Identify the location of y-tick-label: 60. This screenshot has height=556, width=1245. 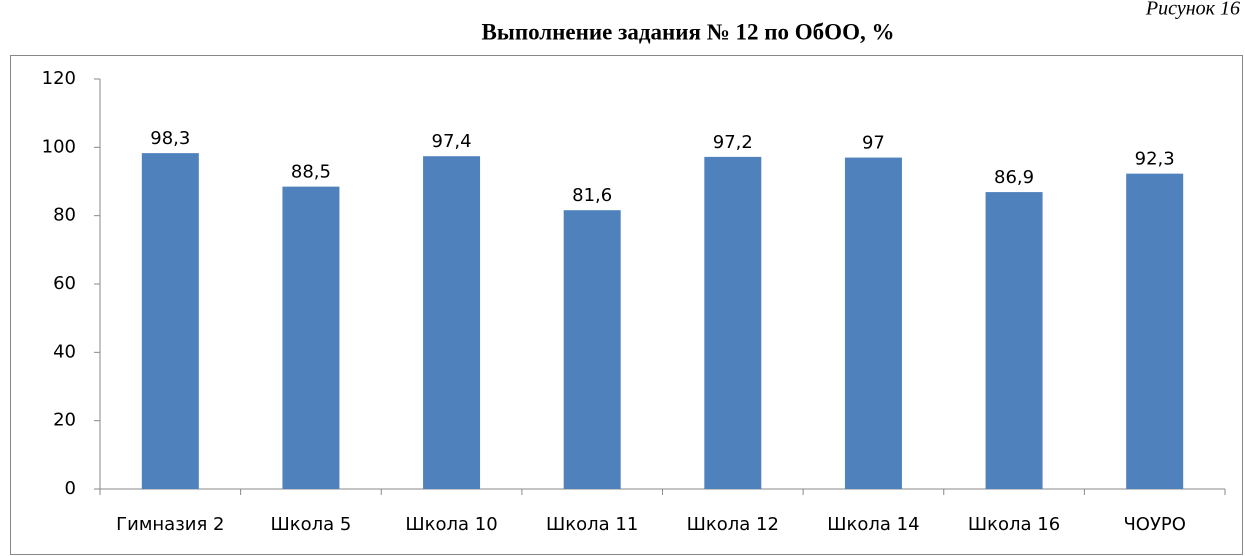
(64, 283).